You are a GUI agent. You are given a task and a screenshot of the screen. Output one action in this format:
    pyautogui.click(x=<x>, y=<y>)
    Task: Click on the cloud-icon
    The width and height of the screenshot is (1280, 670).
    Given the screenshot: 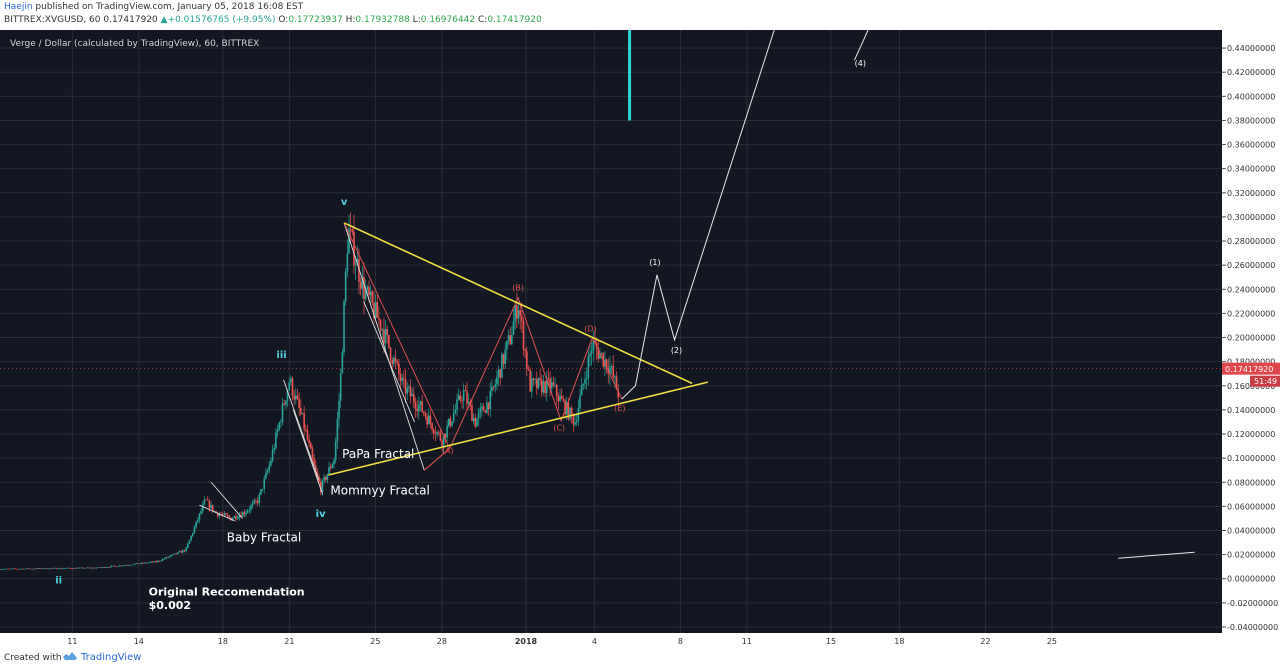 What is the action you would take?
    pyautogui.click(x=70, y=656)
    